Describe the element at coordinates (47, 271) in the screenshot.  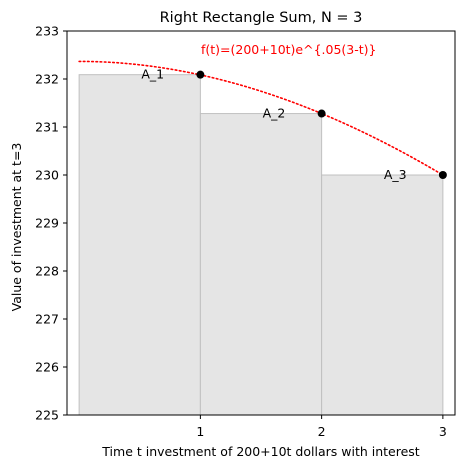
I see `y-tick-label: 228` at that location.